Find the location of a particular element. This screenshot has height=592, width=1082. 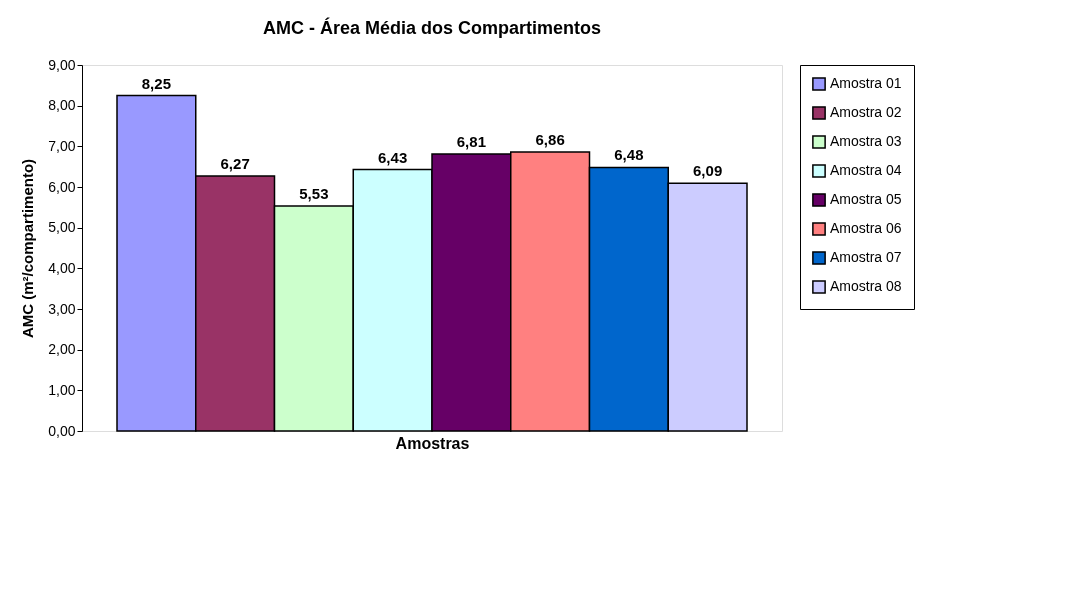

y-tick-label: 2,00 is located at coordinates (62, 349).